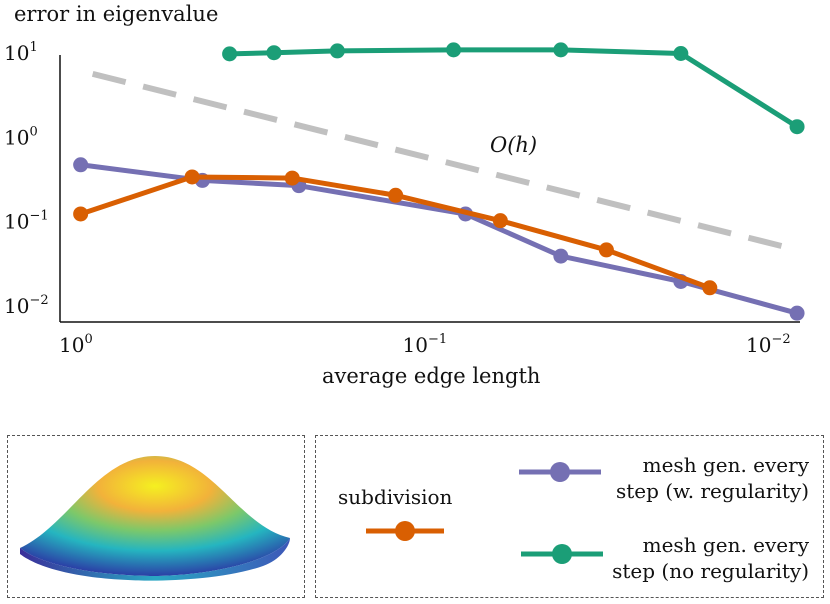 This screenshot has height=604, width=830. I want to click on bump-surface-icon, so click(155, 518).